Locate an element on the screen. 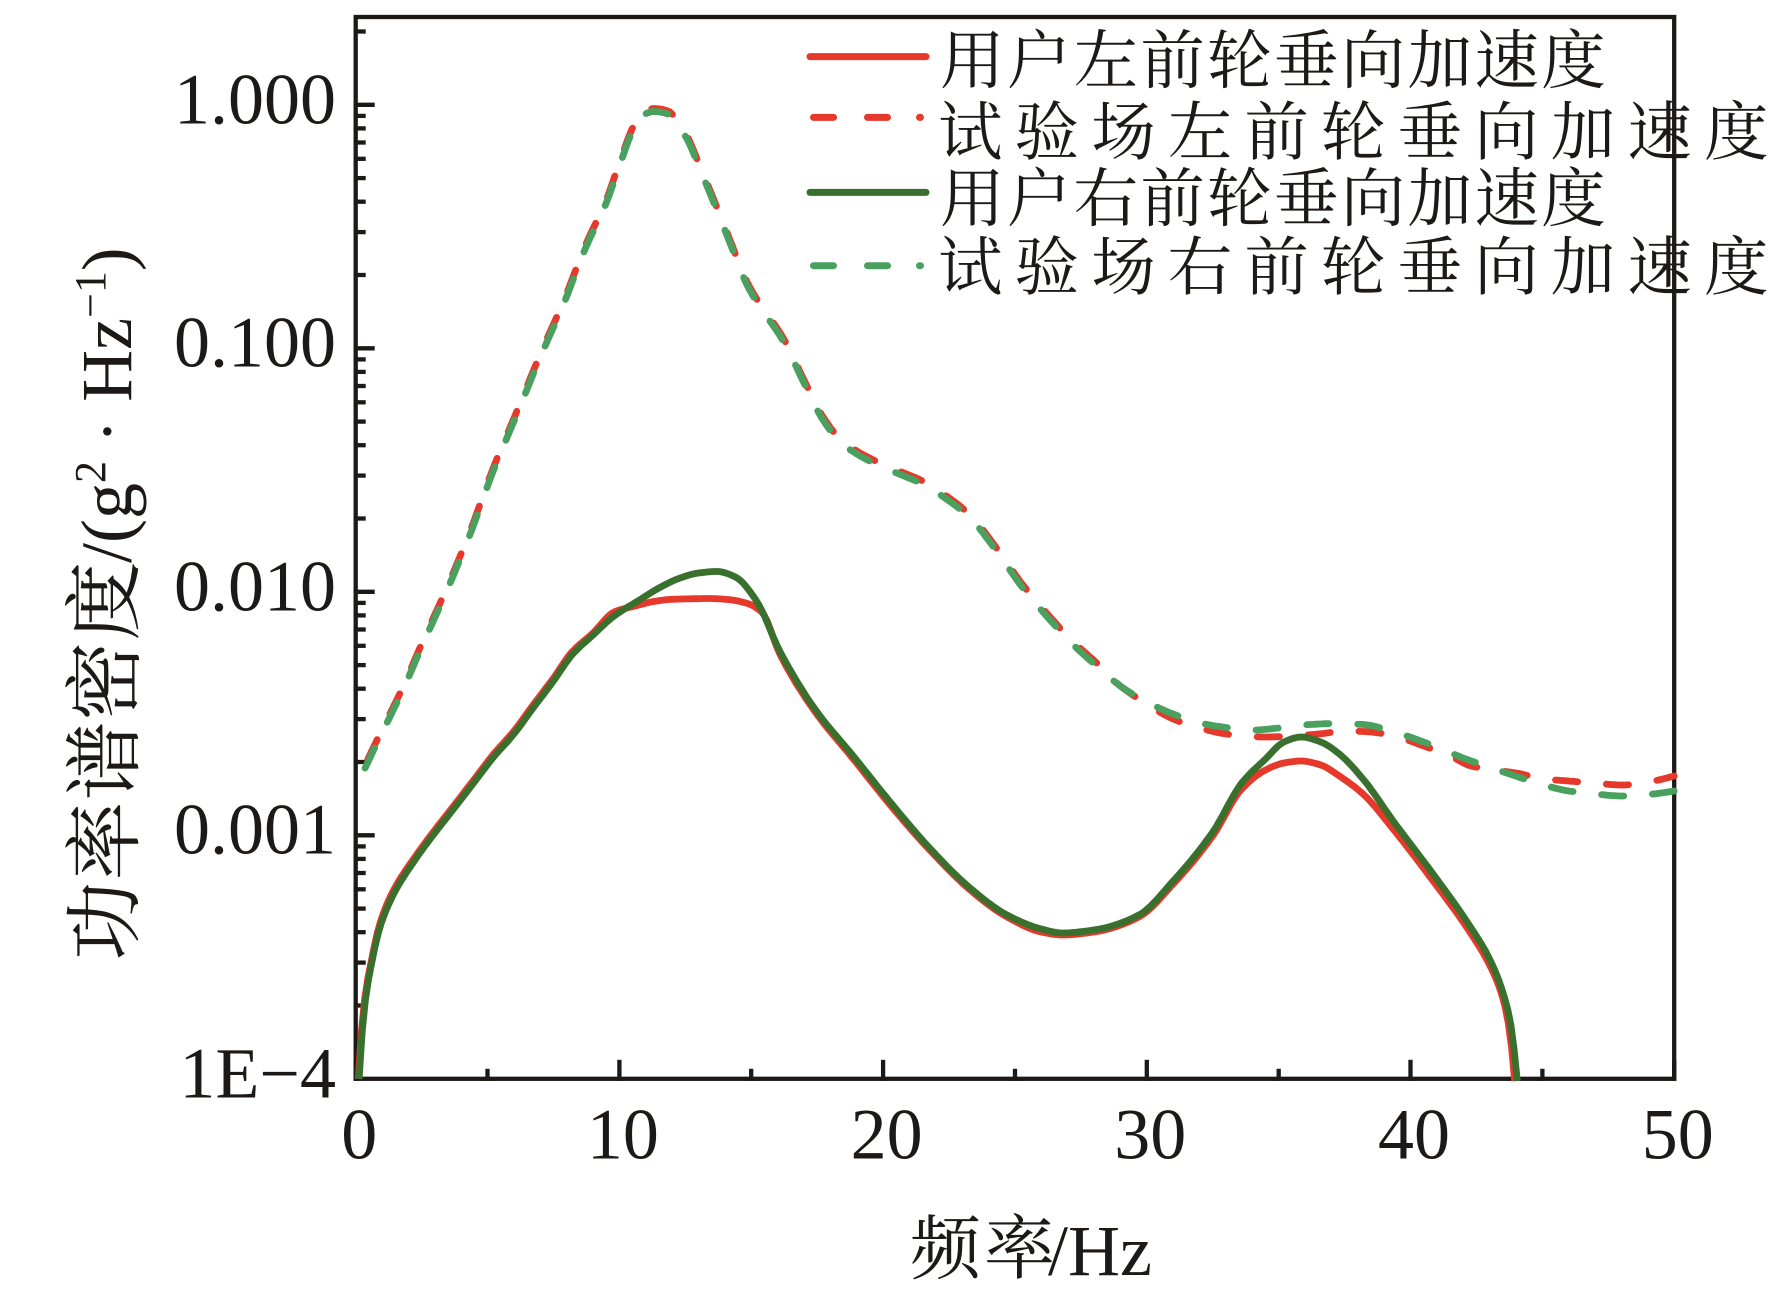  svg-text: 0 is located at coordinates (359, 1135).